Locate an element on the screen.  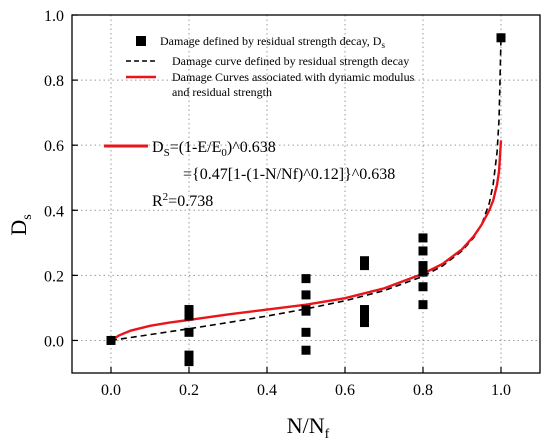
equation-line-2: ={0.47[1-(1-N/Nf)^0.12]}^0.638 is located at coordinates (289, 174).